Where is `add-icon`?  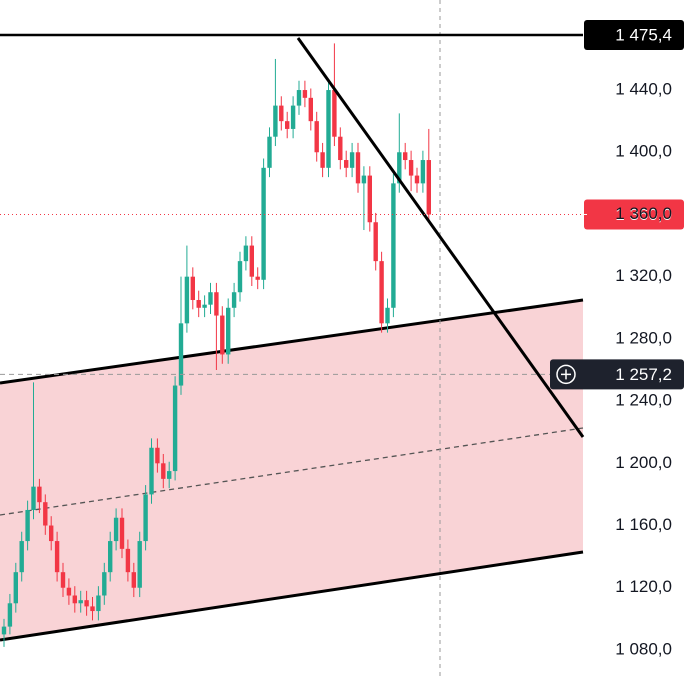
add-icon is located at coordinates (566, 374).